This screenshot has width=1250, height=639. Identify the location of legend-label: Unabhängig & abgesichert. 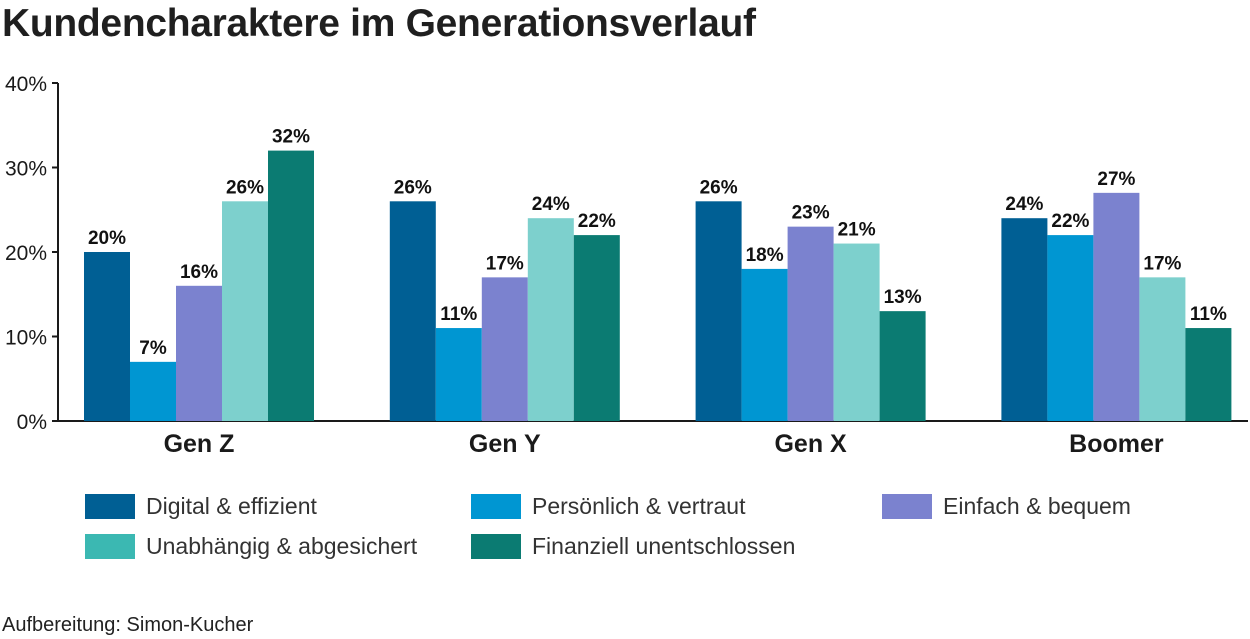
(282, 546).